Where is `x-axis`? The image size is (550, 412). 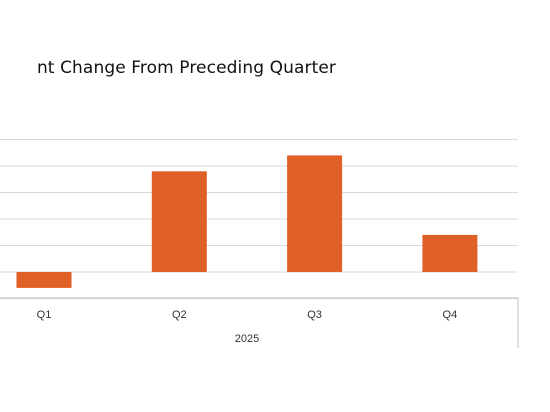 x-axis is located at coordinates (259, 322).